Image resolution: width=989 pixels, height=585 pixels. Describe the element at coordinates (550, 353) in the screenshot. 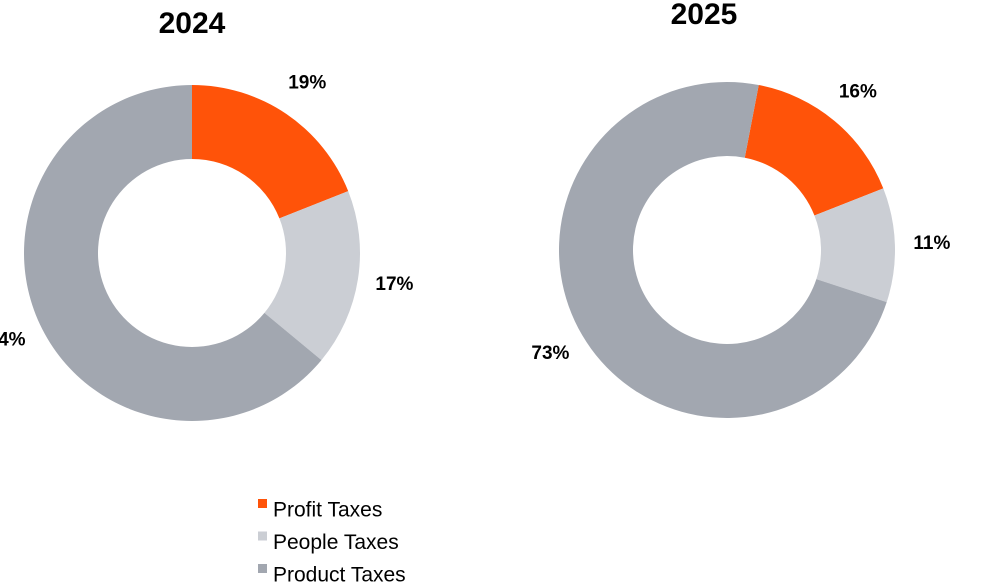

I see `value-label: 73%` at that location.